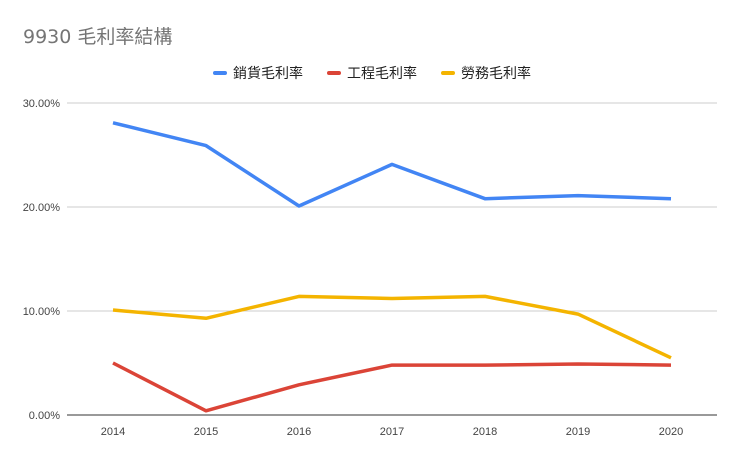 This screenshot has height=457, width=740. Describe the element at coordinates (448, 73) in the screenshot. I see `legend-swatch-yellow-icon` at that location.